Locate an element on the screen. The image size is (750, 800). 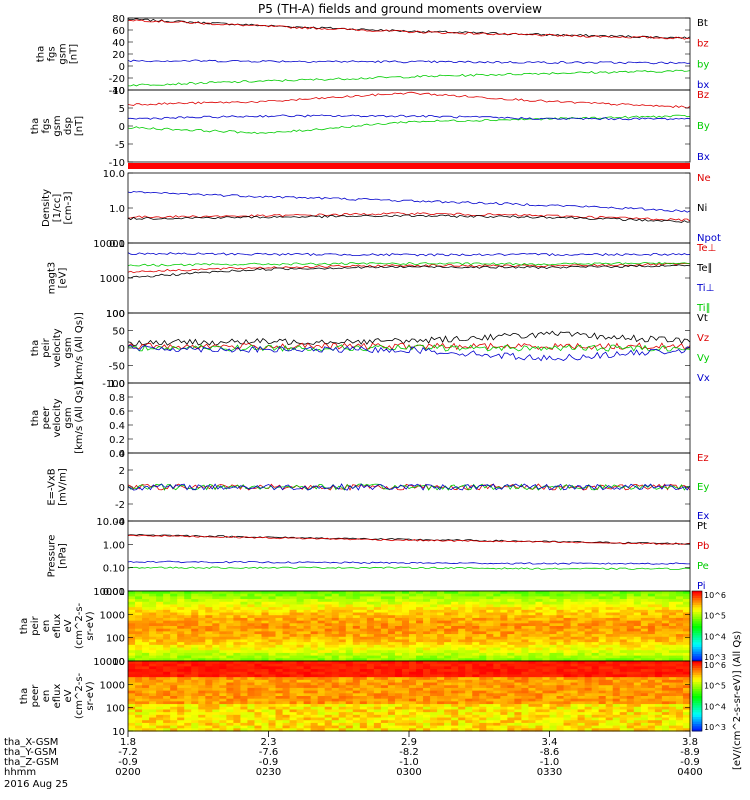
series-line-Pt is located at coordinates (409, 539).